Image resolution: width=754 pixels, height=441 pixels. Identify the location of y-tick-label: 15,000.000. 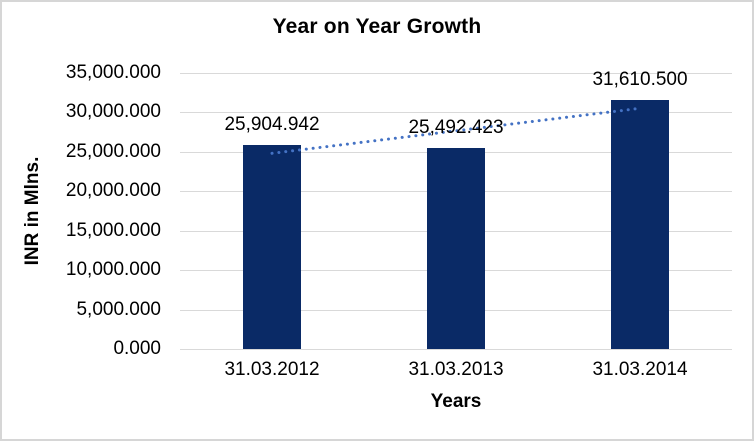
(113, 230).